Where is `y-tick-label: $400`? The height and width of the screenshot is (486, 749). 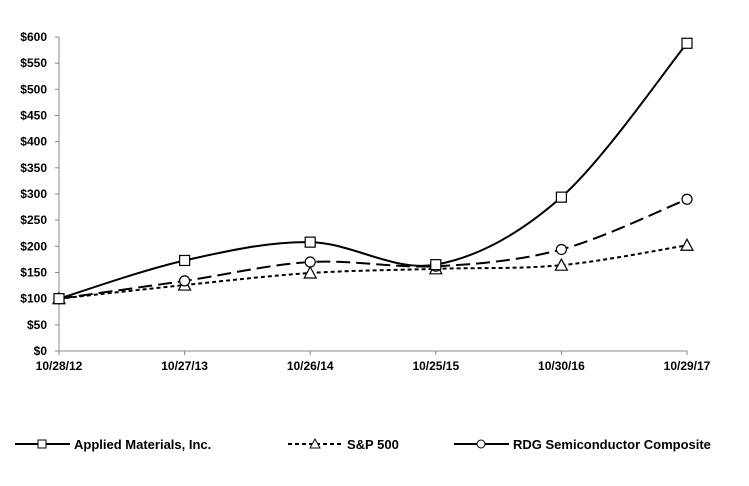 y-tick-label: $400 is located at coordinates (33, 142).